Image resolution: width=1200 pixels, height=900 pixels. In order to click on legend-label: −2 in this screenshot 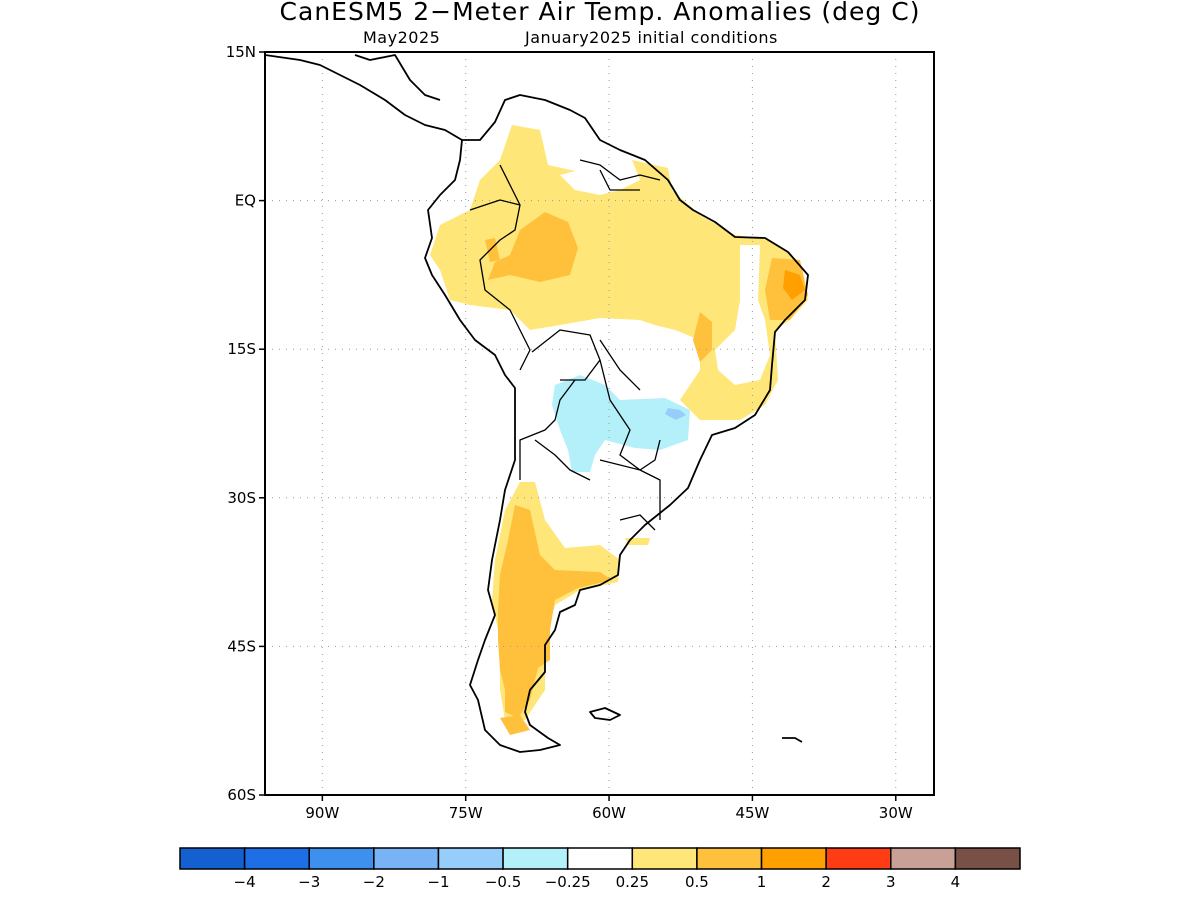, I will do `click(374, 882)`.